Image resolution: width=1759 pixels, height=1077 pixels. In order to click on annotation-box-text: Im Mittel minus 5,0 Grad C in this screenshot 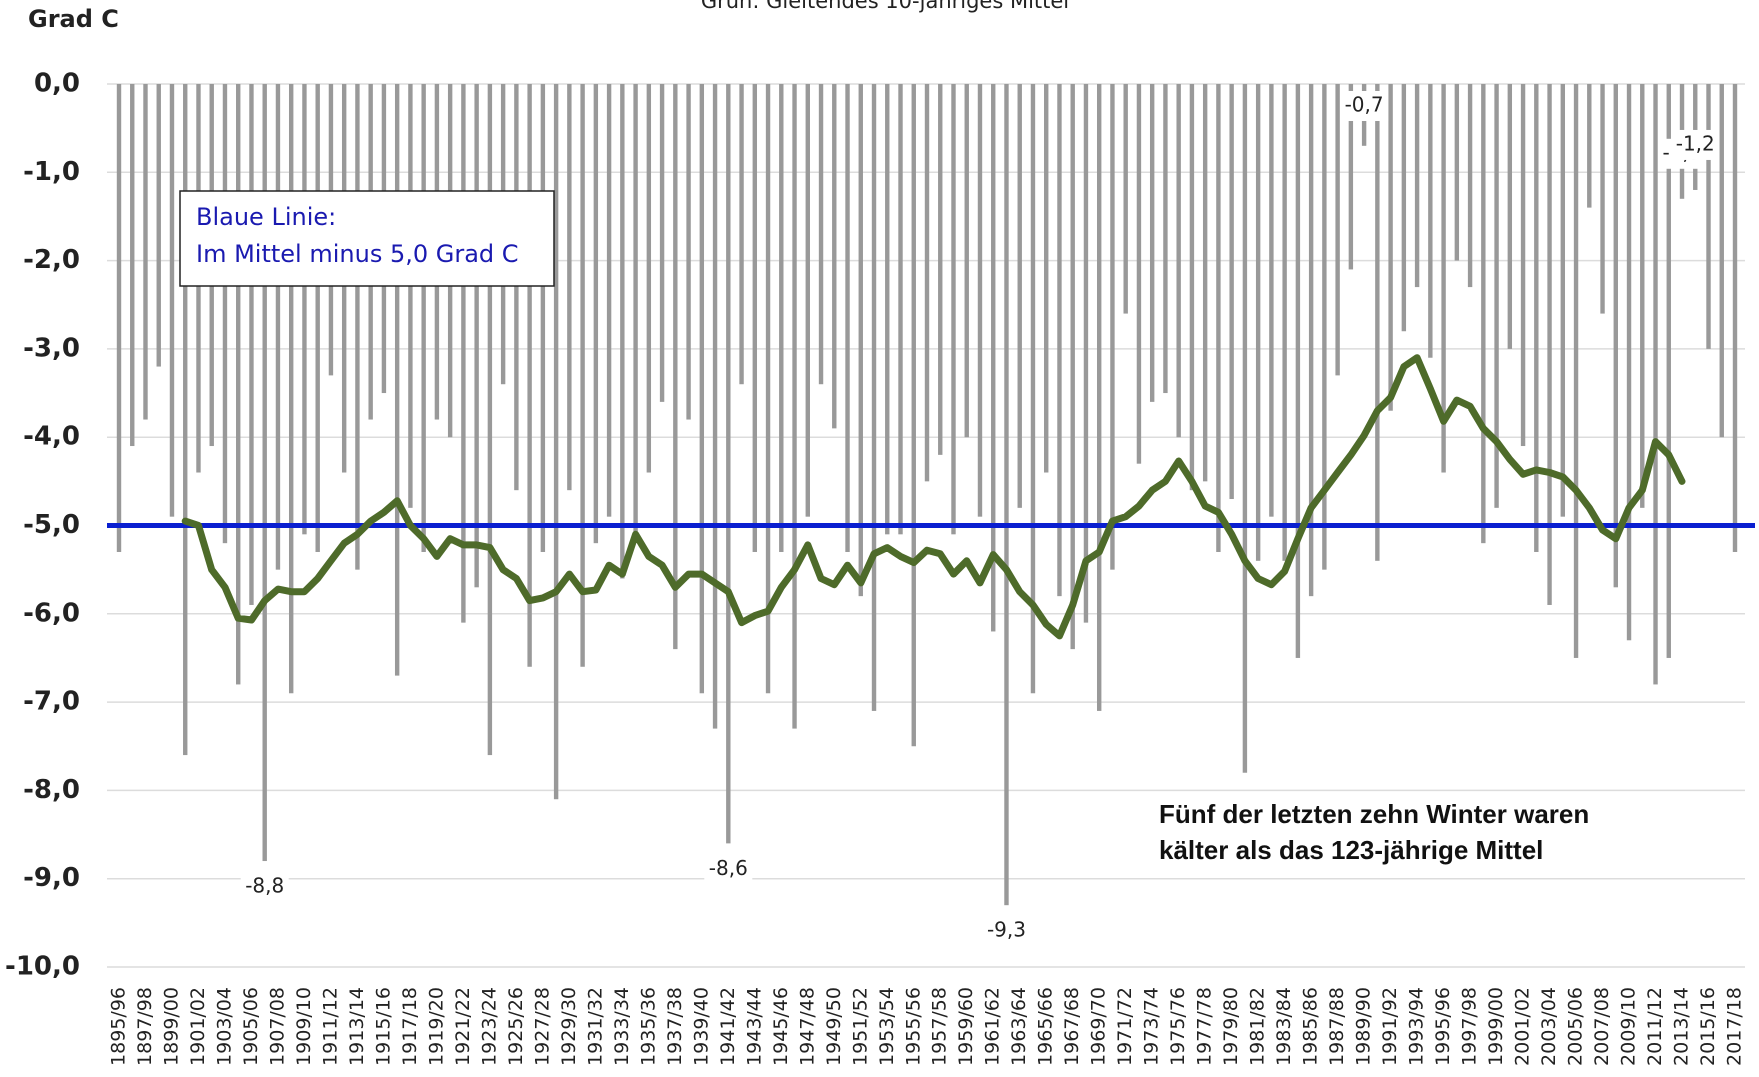, I will do `click(357, 254)`.